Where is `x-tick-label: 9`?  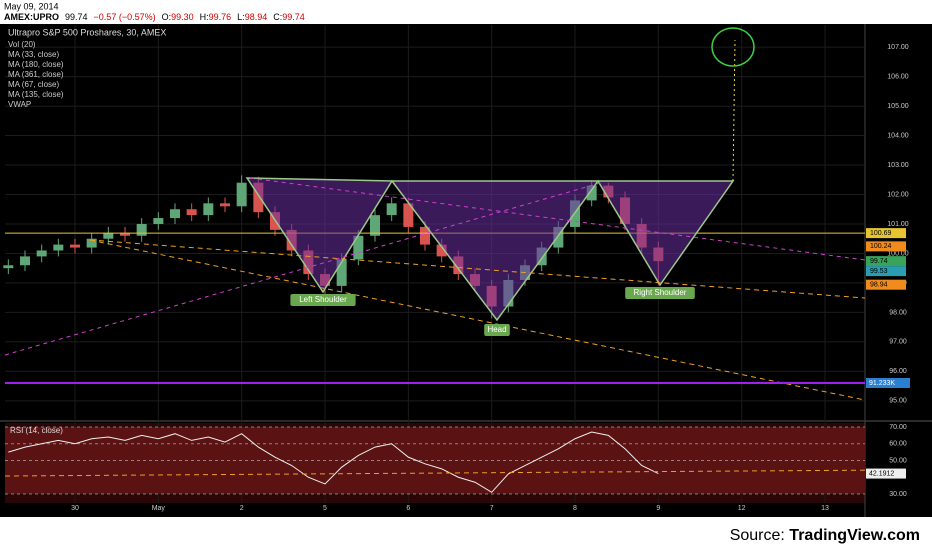 x-tick-label: 9 is located at coordinates (658, 508).